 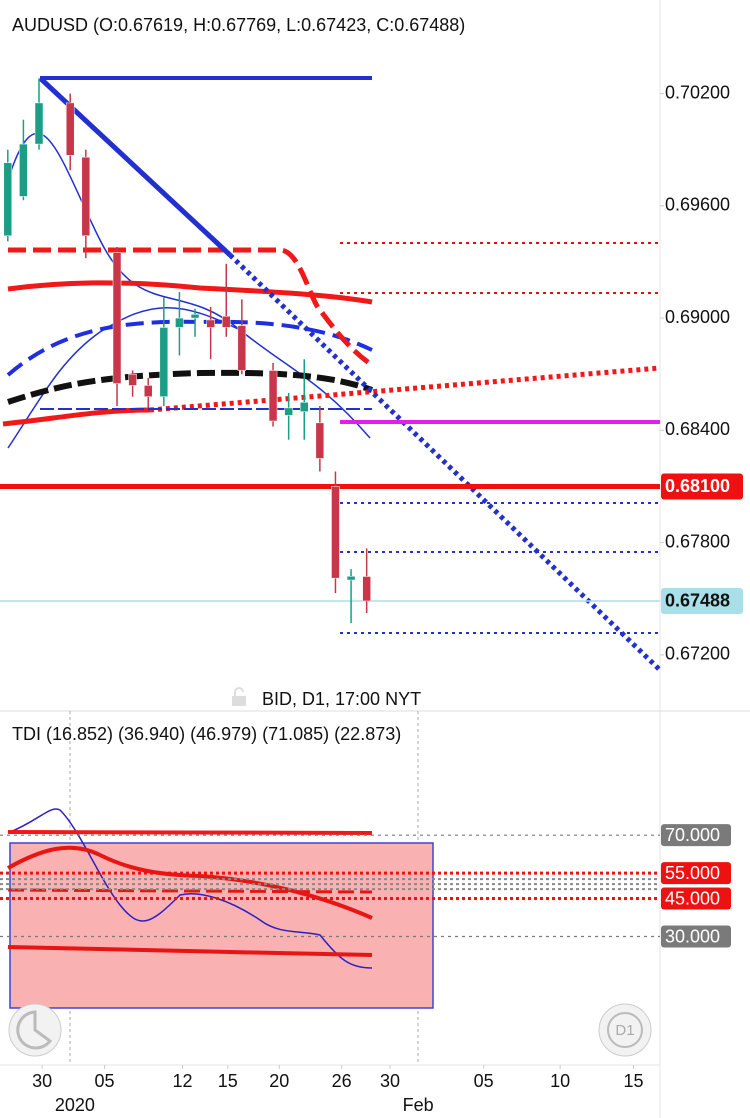 What do you see at coordinates (697, 205) in the screenshot?
I see `y-tick-label: 0.69600` at bounding box center [697, 205].